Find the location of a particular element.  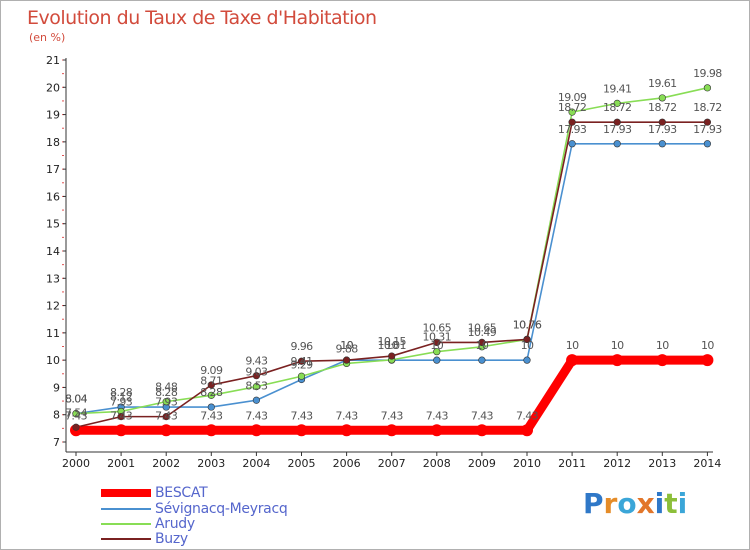

data-label-arudy: 8.04 is located at coordinates (76, 399).